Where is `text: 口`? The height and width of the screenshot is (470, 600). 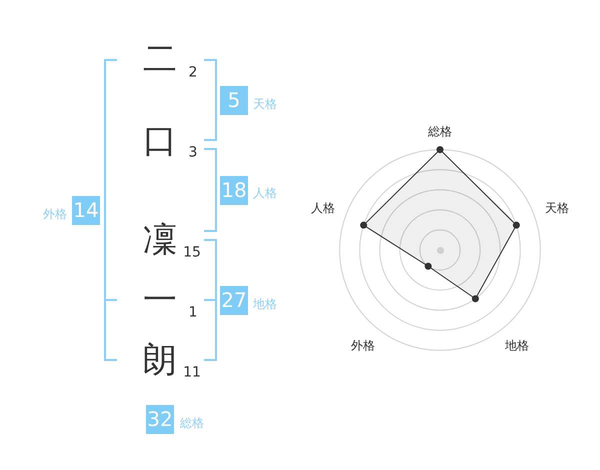 text: 口 is located at coordinates (160, 141).